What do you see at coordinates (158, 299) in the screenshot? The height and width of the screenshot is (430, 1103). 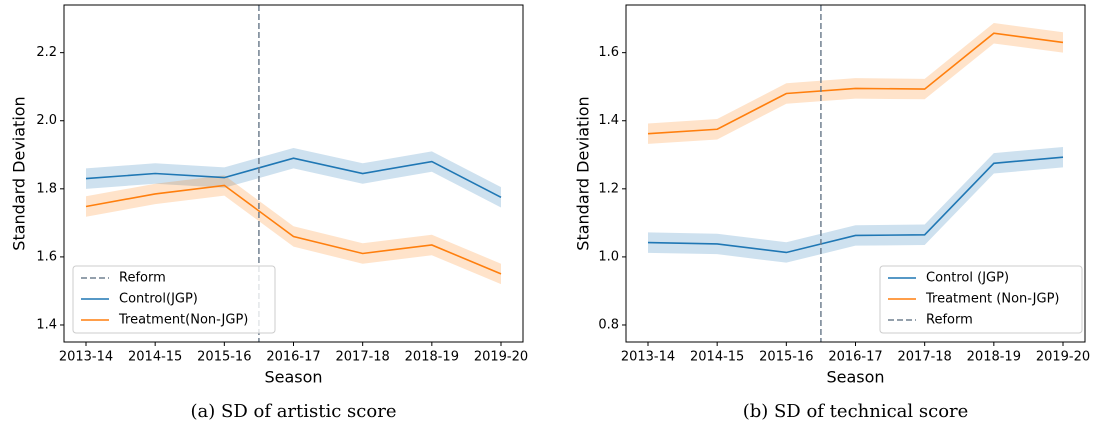 I see `legend-label: Control(JGP)` at bounding box center [158, 299].